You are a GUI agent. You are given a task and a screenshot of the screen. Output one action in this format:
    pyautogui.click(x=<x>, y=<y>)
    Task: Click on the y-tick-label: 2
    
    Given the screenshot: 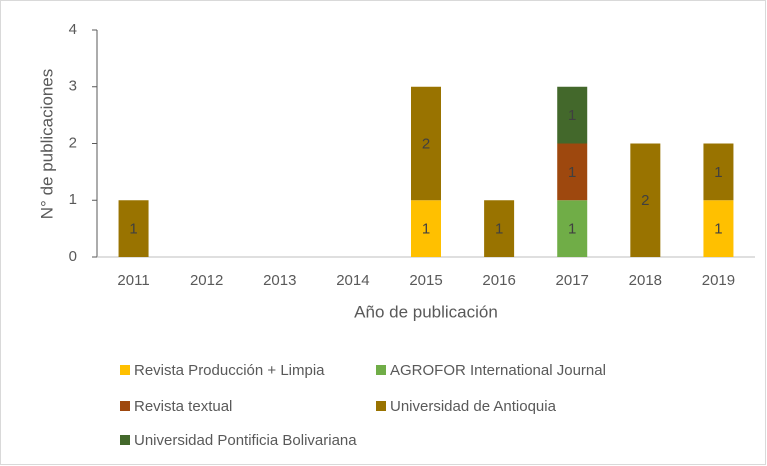 What is the action you would take?
    pyautogui.click(x=73, y=142)
    